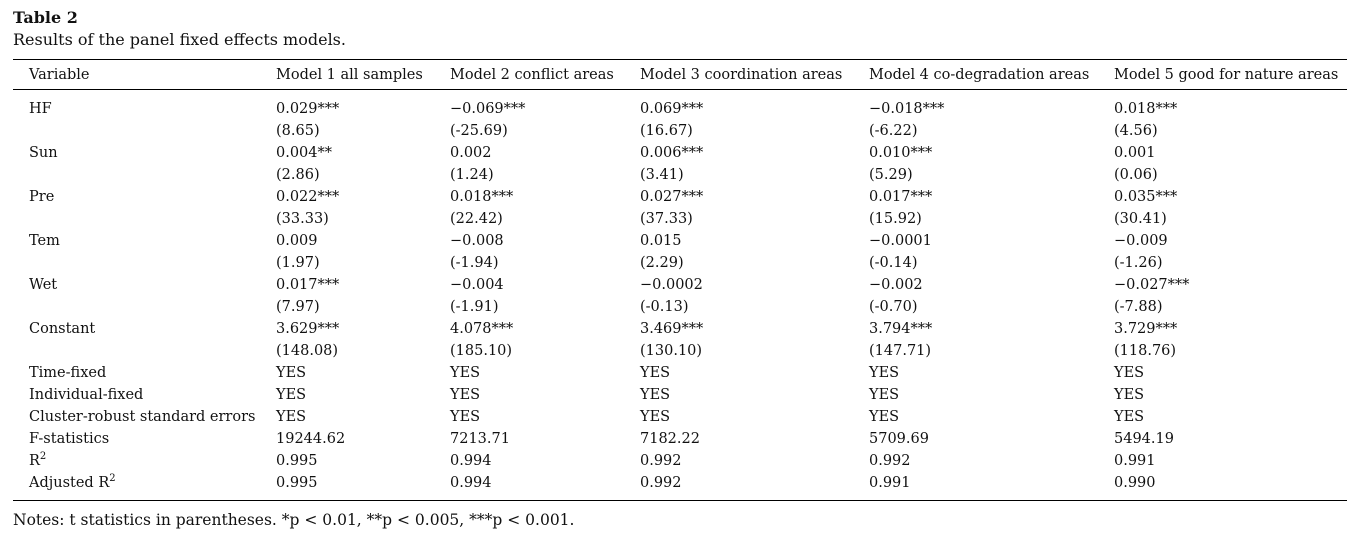 The height and width of the screenshot is (534, 1357). Describe the element at coordinates (476, 219) in the screenshot. I see `table-cell: (22.42)` at that location.